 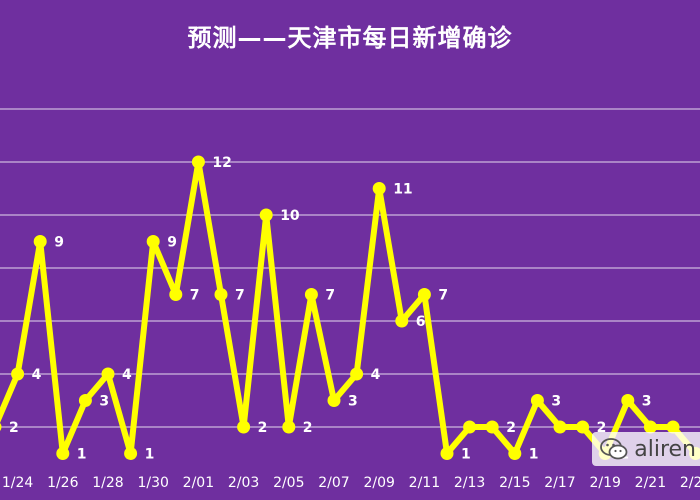 I want to click on x-tick-label: 2/13, so click(x=469, y=483).